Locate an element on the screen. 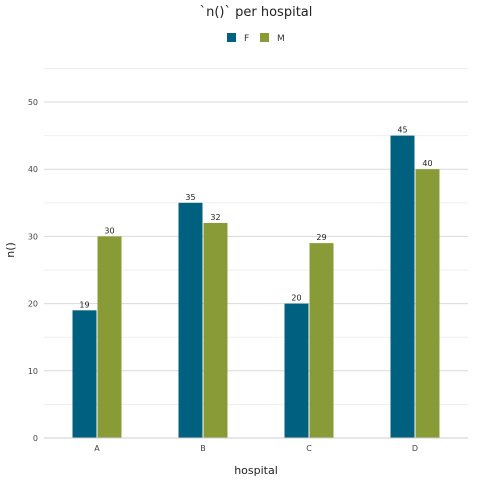  bar-c-f is located at coordinates (296, 370).